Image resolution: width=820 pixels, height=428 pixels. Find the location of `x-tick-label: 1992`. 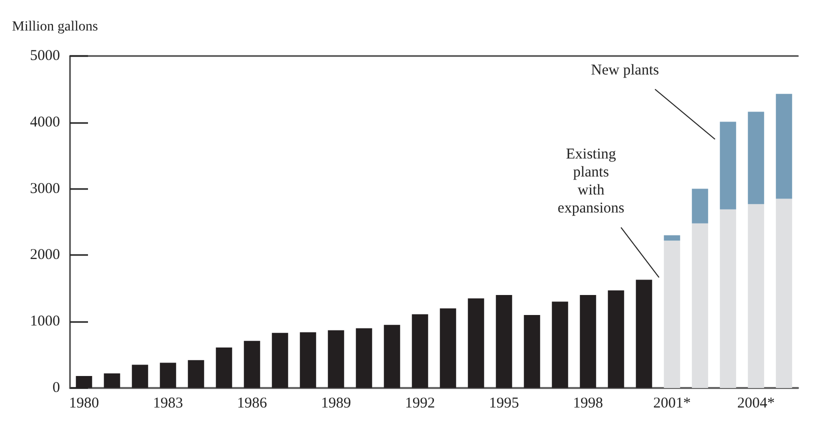

x-tick-label: 1992 is located at coordinates (420, 404).